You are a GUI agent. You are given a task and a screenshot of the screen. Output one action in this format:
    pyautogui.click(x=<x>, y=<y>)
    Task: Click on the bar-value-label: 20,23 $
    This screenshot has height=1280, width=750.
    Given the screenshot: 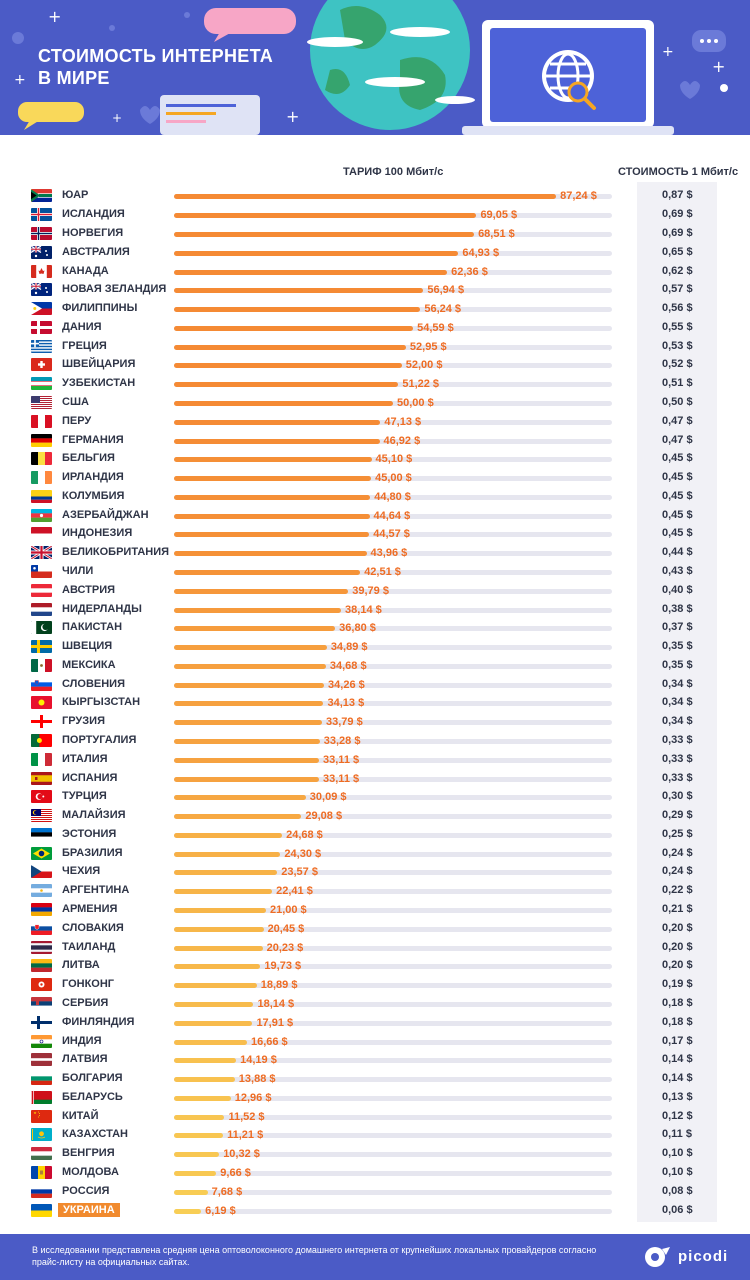 What is the action you would take?
    pyautogui.click(x=285, y=947)
    